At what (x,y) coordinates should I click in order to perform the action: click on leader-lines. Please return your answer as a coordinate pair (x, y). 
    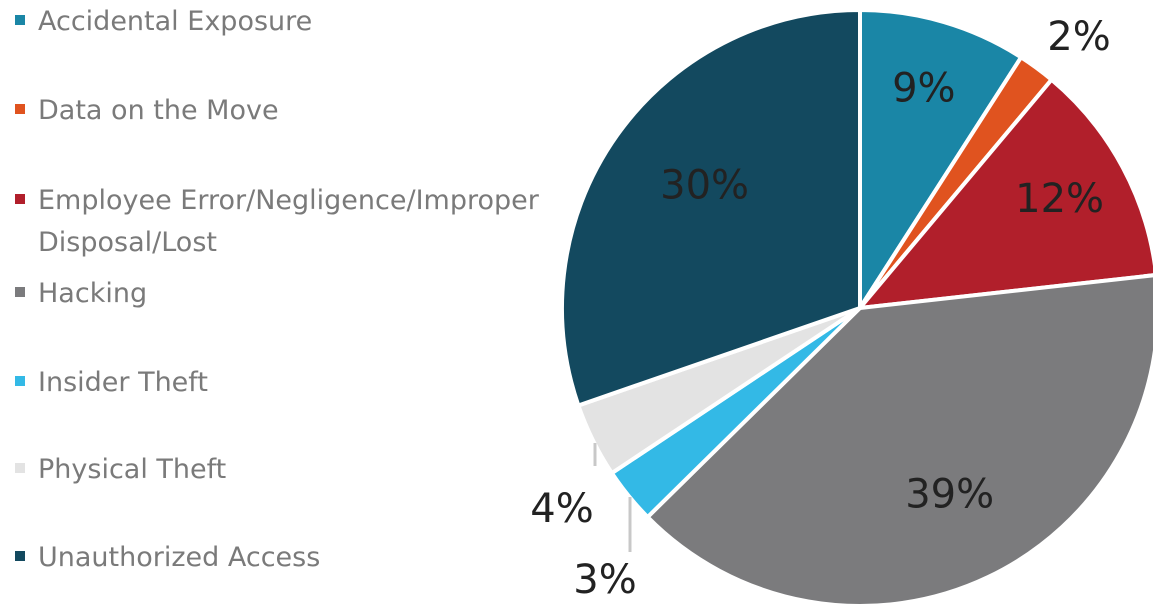
    Looking at the image, I should click on (612, 497).